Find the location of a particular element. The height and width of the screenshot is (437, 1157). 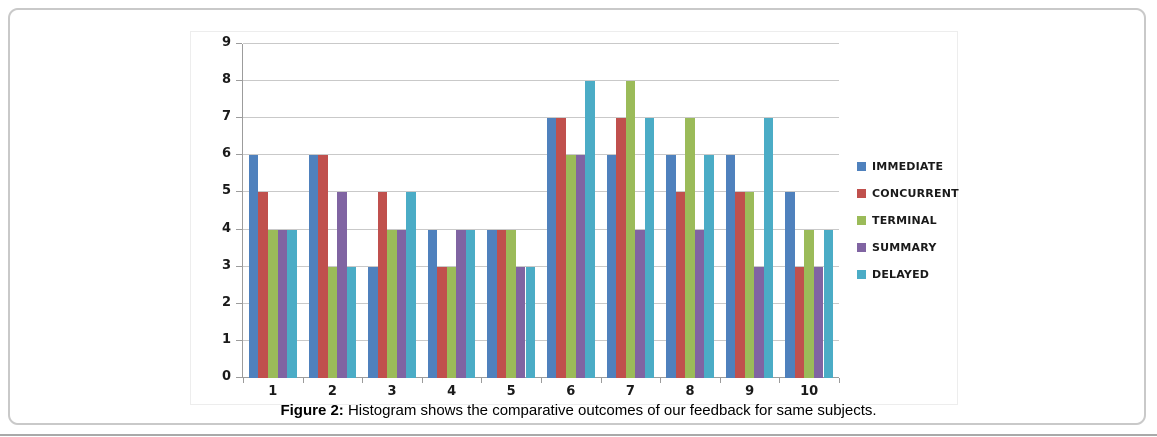

y-axis-label-4: 4 is located at coordinates (226, 228).